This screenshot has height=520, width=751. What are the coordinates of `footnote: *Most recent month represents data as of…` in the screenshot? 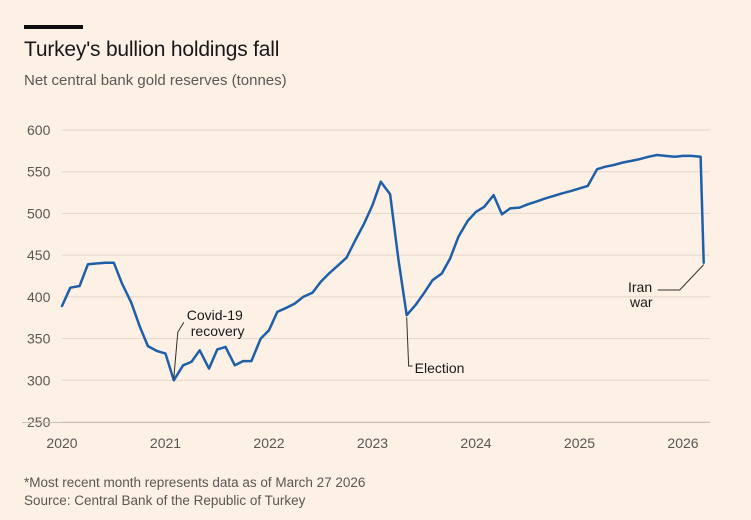 It's located at (195, 482).